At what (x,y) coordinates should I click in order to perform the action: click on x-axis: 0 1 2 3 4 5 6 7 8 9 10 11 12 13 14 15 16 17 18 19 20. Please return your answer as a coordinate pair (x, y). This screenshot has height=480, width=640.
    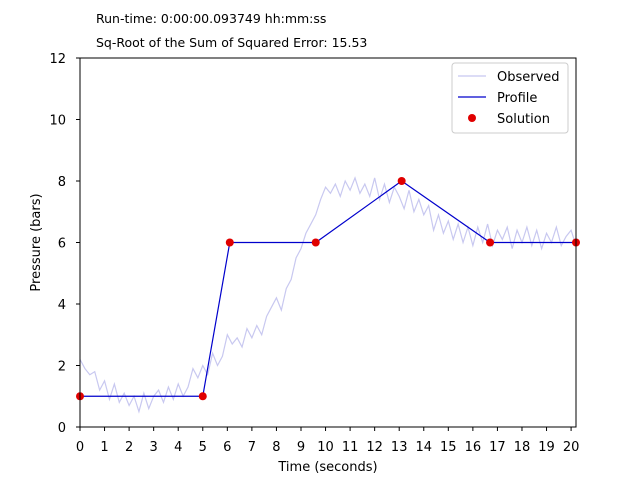
    Looking at the image, I should click on (328, 441).